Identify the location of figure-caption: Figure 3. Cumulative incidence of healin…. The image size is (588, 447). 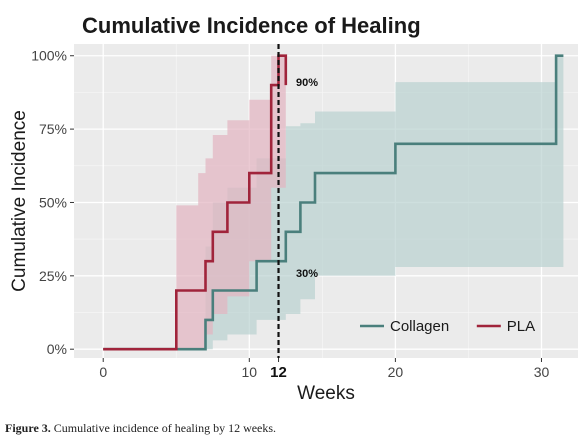
(295, 428).